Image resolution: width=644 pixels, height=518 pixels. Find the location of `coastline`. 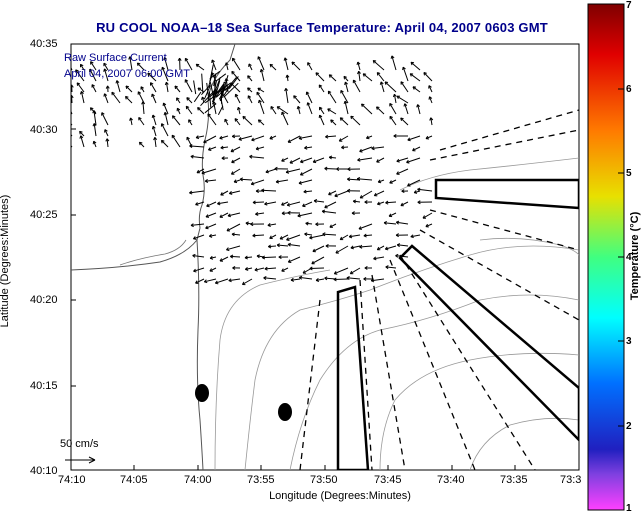

coastline is located at coordinates (153, 157).